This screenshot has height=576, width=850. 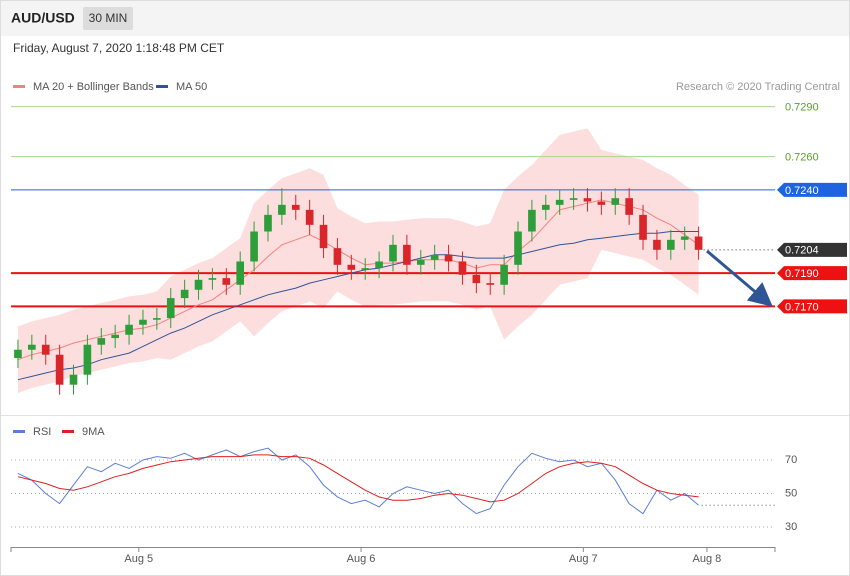 I want to click on level-label: 0.7290, so click(x=802, y=108).